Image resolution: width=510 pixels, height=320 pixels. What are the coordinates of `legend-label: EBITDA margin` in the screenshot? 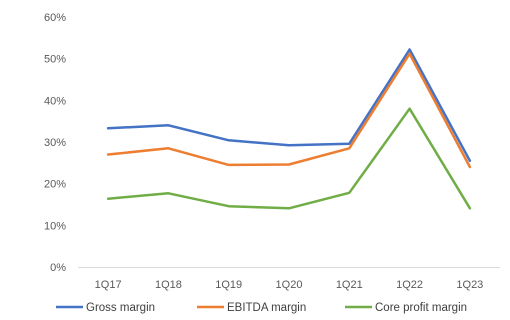 It's located at (266, 308).